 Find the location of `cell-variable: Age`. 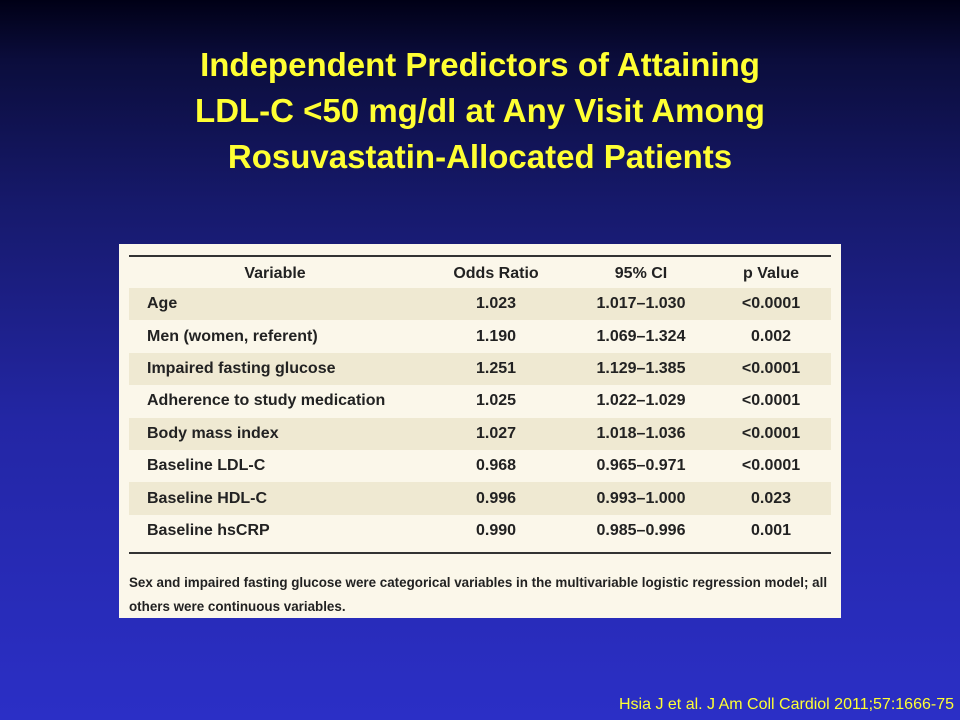

cell-variable: Age is located at coordinates (275, 304).